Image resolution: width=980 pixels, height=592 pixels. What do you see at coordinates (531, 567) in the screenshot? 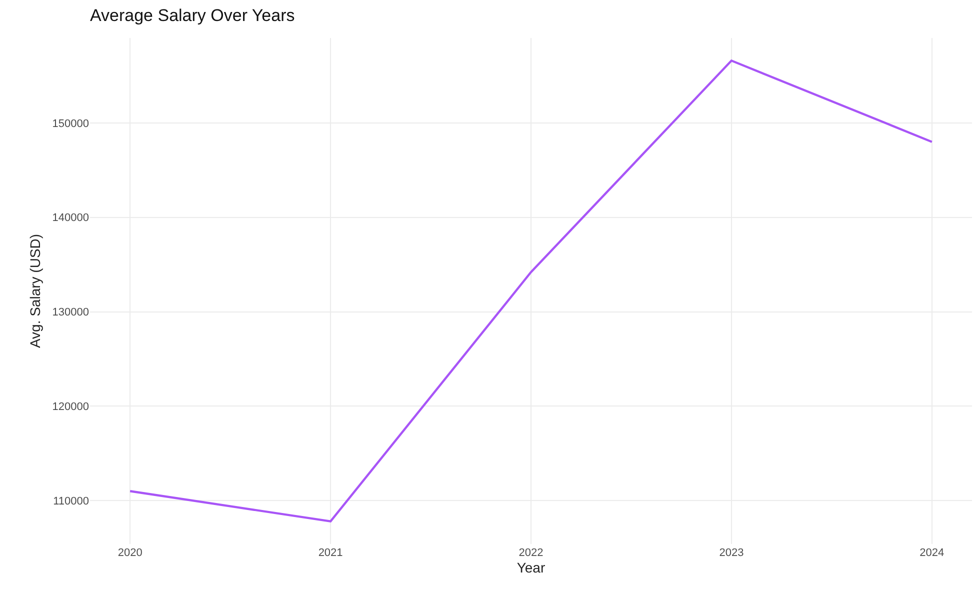
I see `x-axis-title: Year` at bounding box center [531, 567].